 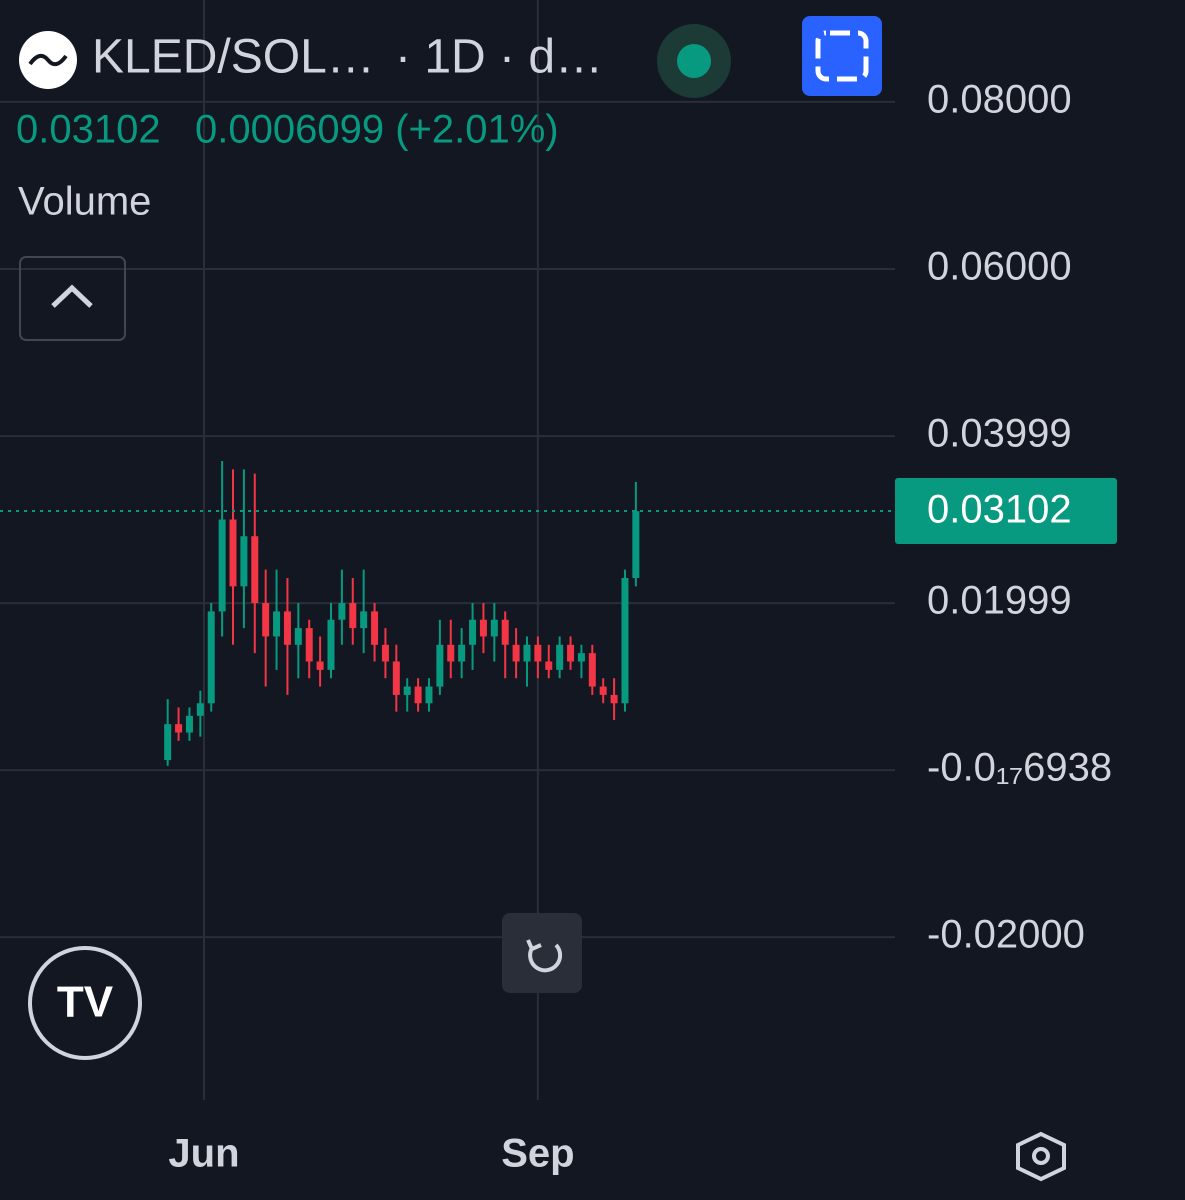 I want to click on fullscreen-button, so click(x=842, y=56).